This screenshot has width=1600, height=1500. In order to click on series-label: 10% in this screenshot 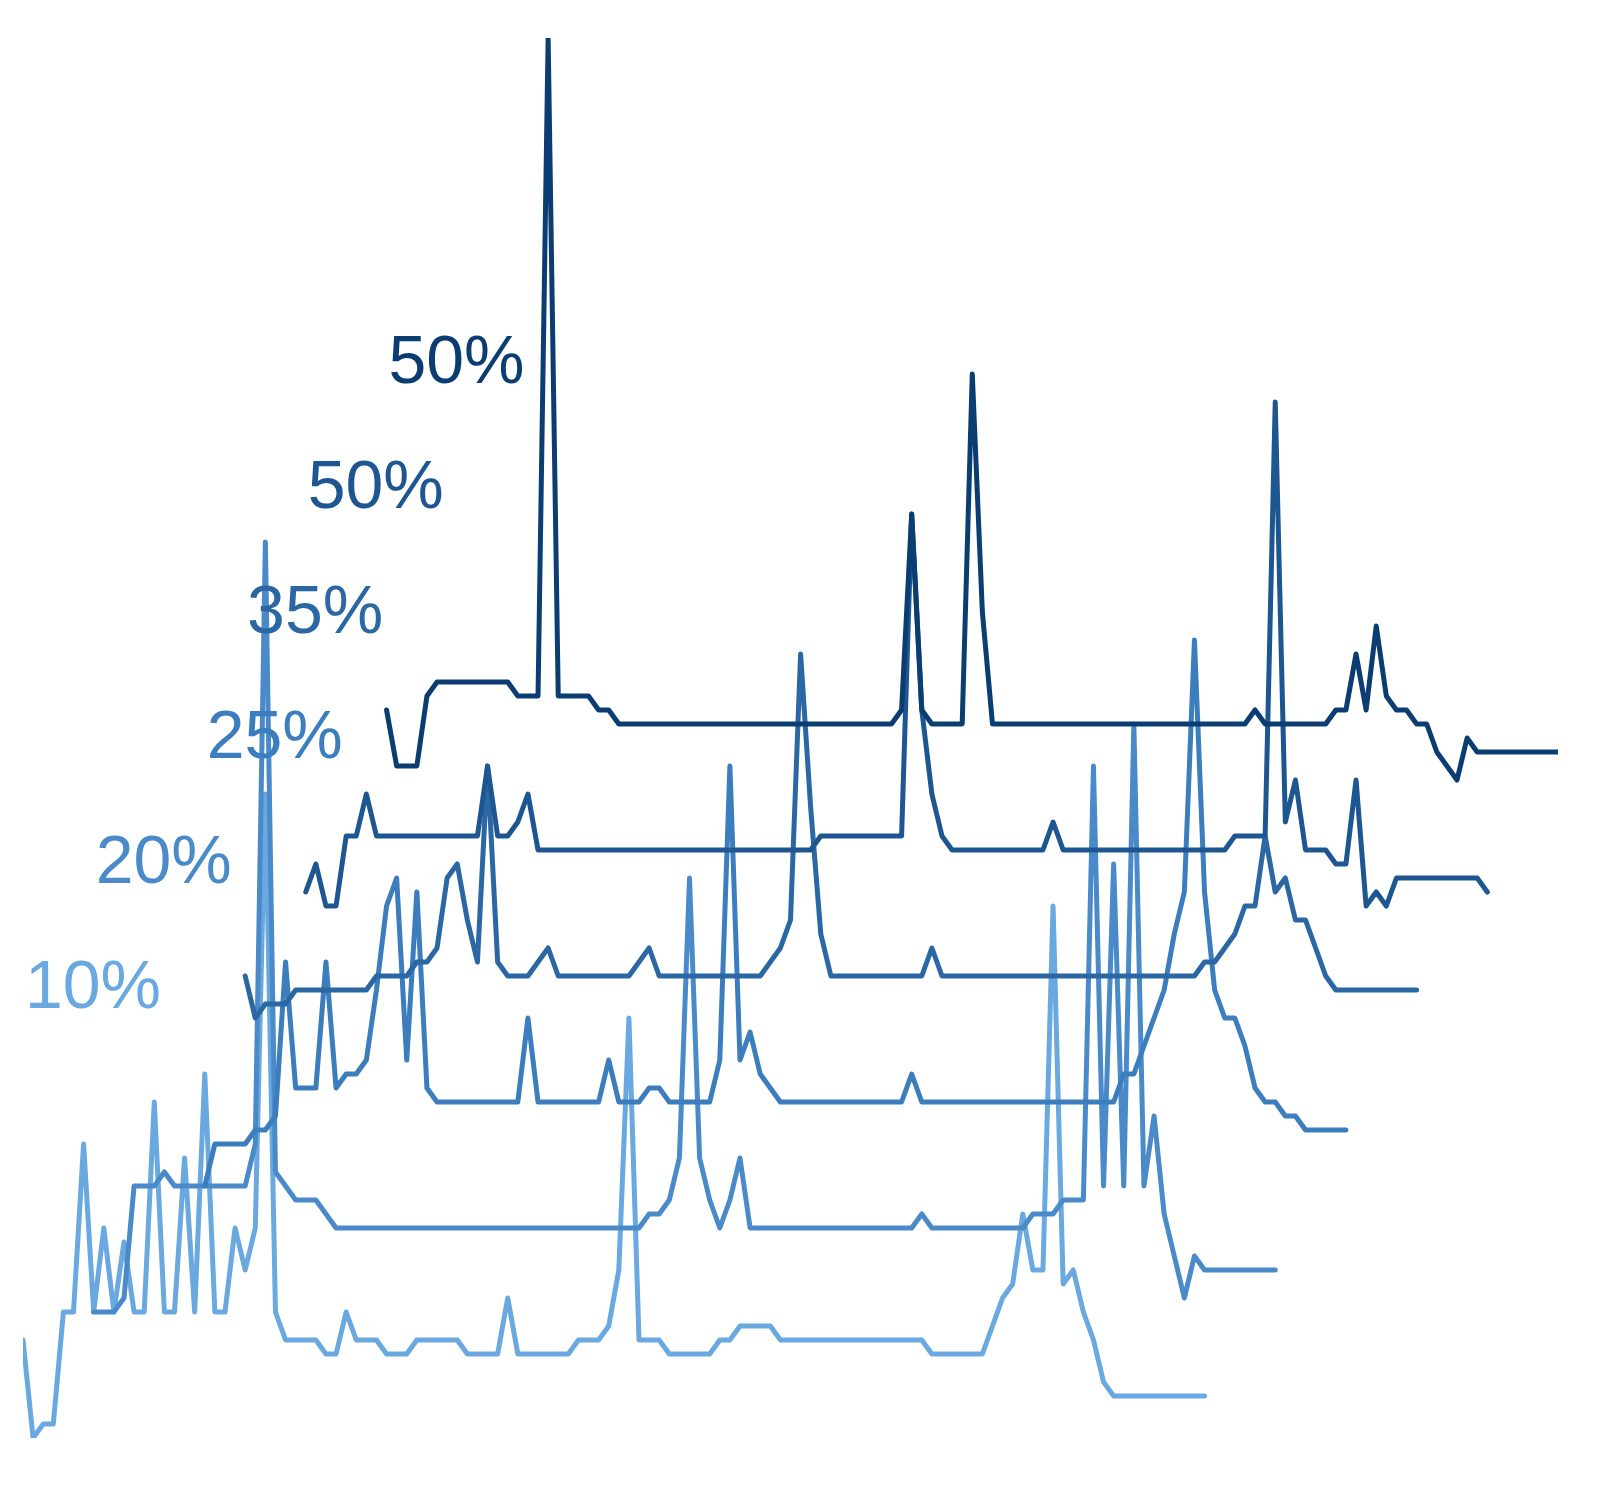, I will do `click(93, 984)`.